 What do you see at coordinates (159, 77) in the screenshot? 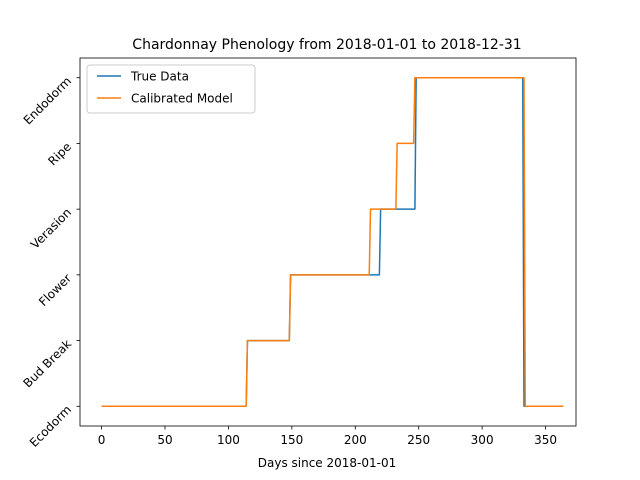
I see `legend-label-1: True Data` at bounding box center [159, 77].